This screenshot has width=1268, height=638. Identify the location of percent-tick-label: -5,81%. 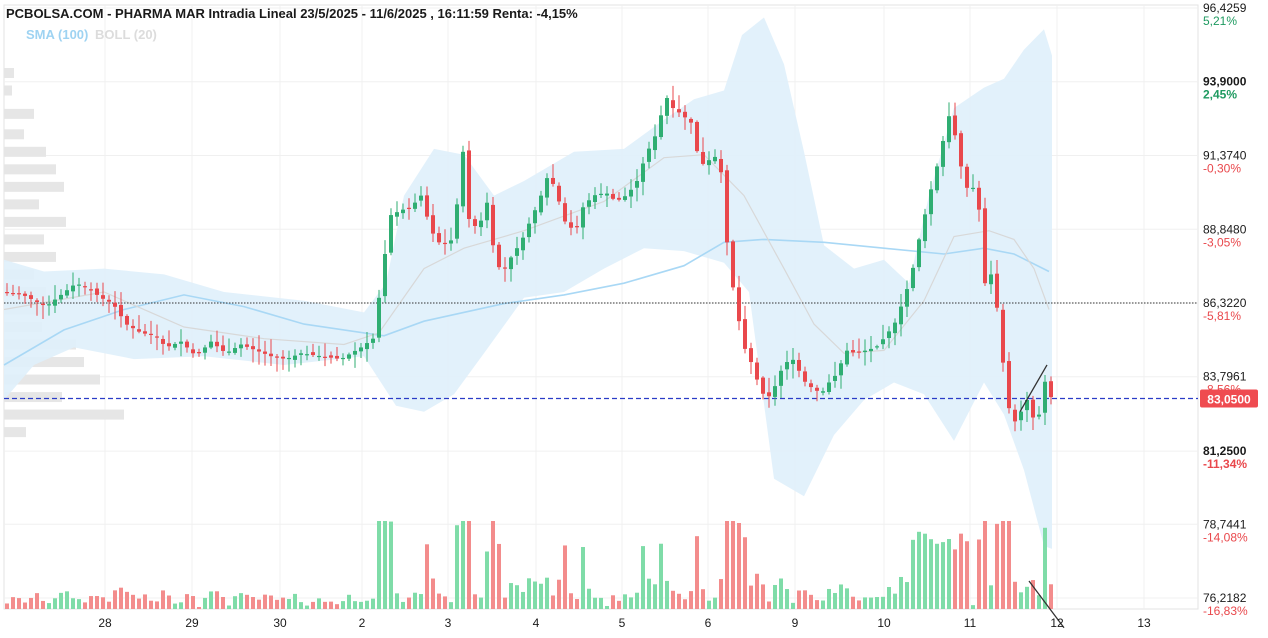
(1222, 316).